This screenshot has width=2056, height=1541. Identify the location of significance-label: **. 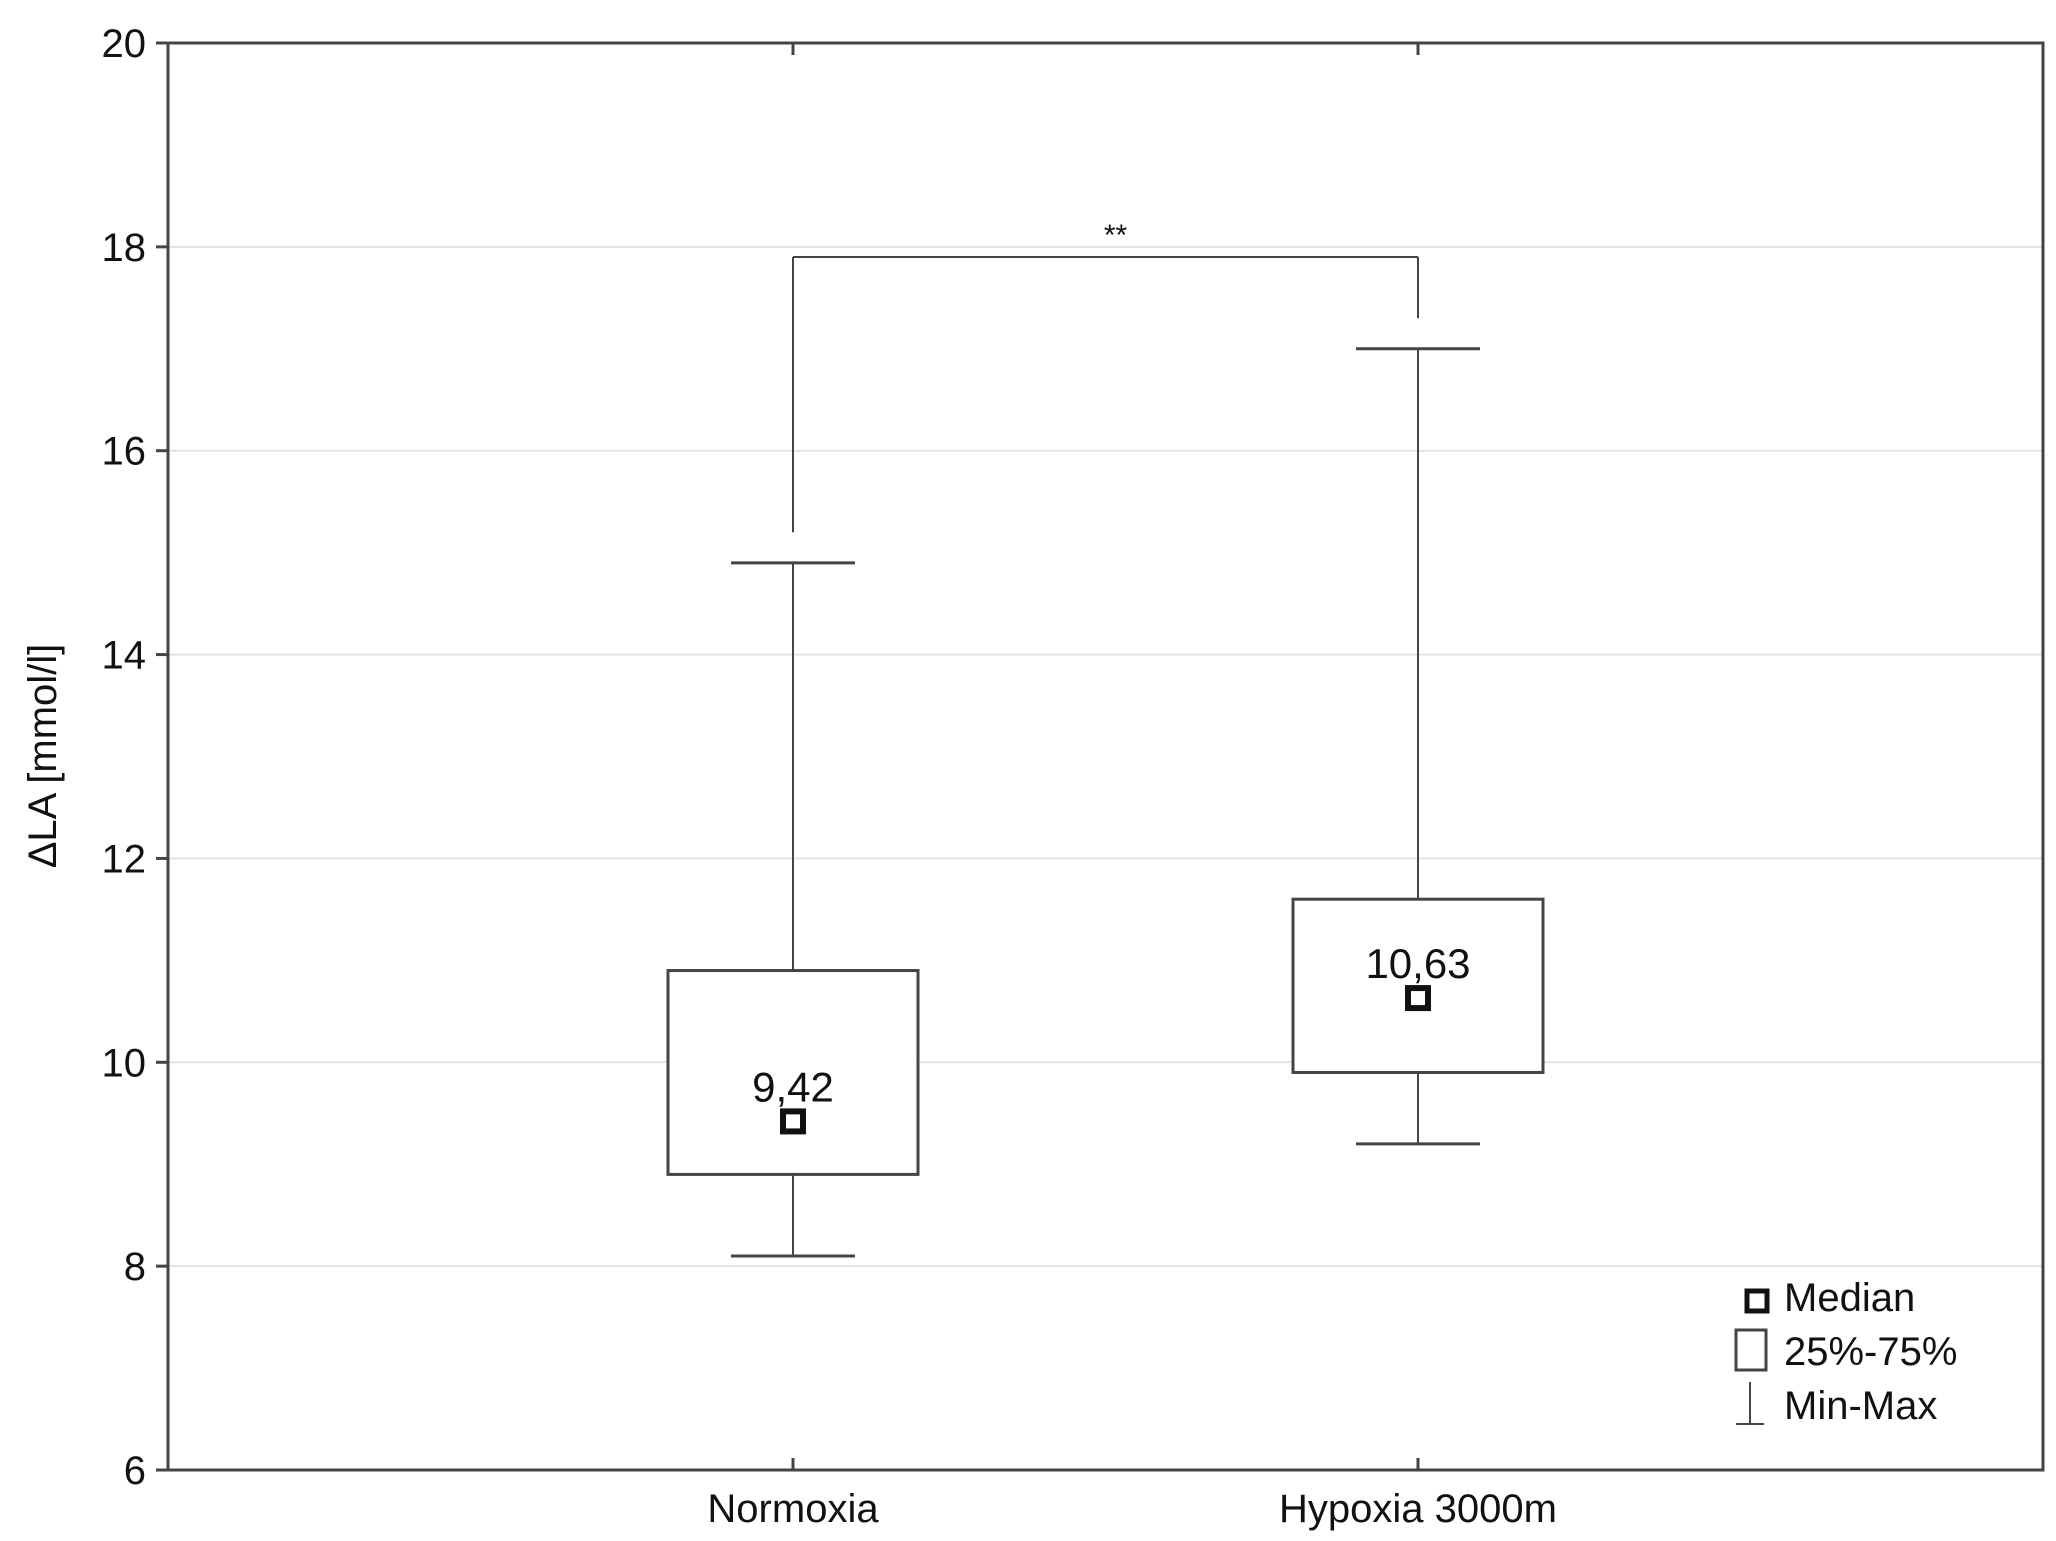
(1116, 235).